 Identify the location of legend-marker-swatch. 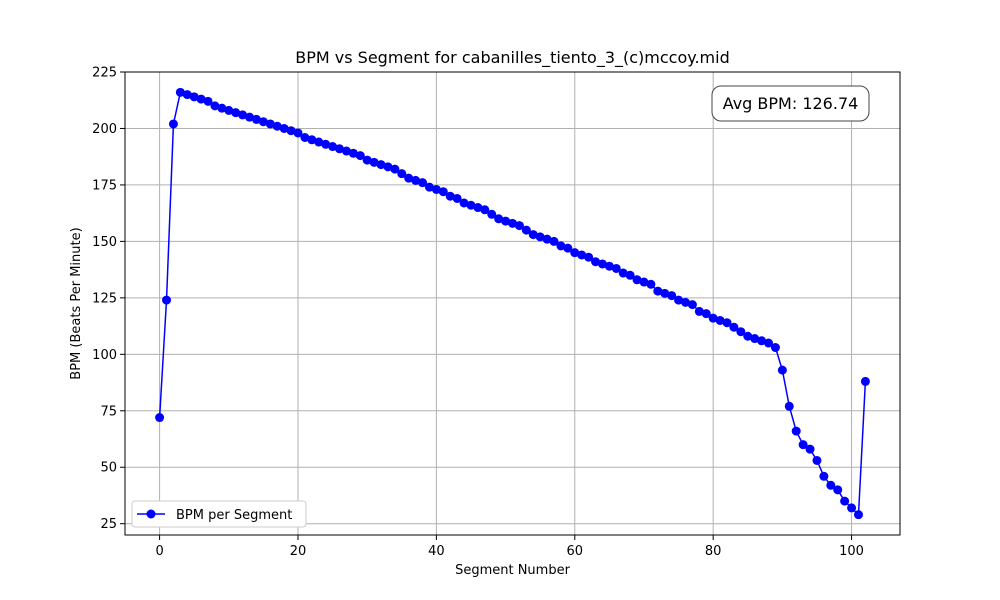
(151, 514).